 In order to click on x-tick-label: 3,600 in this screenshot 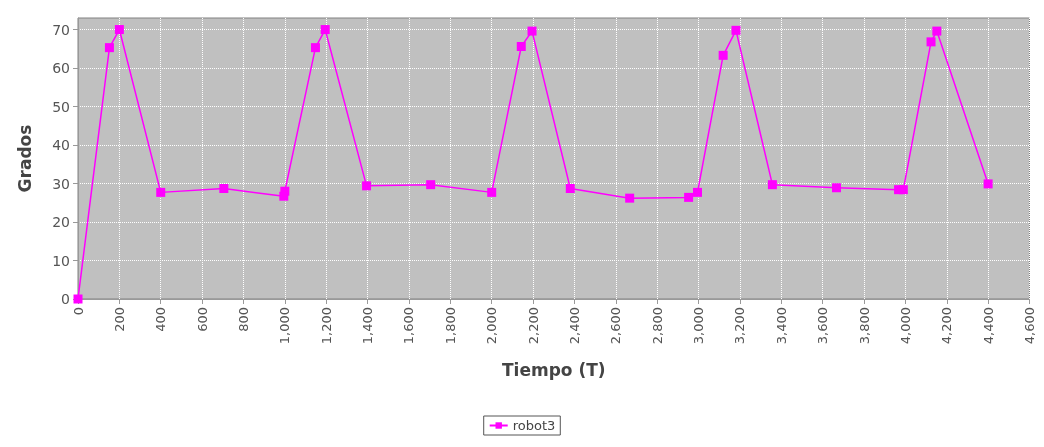, I will do `click(823, 326)`.